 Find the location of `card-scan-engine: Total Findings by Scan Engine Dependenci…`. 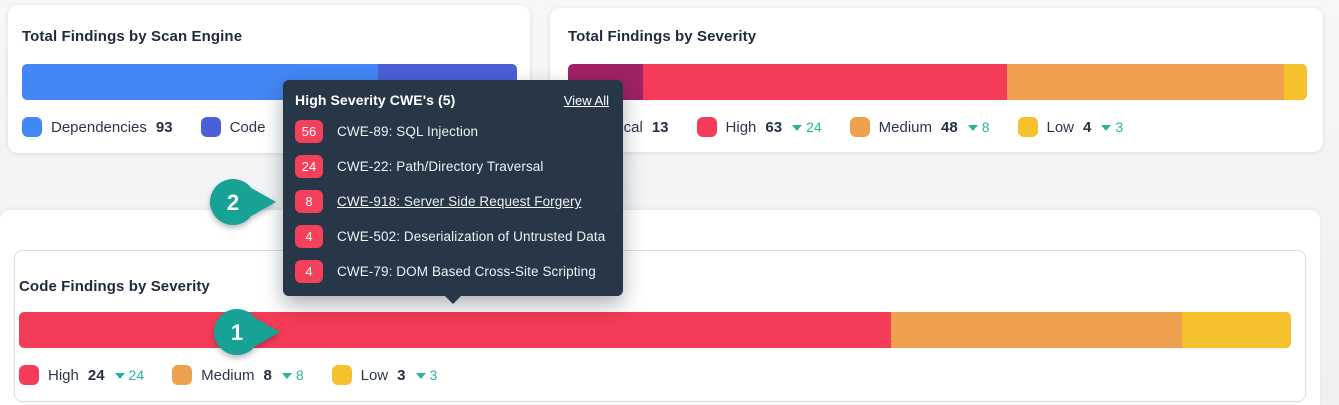

card-scan-engine: Total Findings by Scan Engine Dependenci… is located at coordinates (269, 79).